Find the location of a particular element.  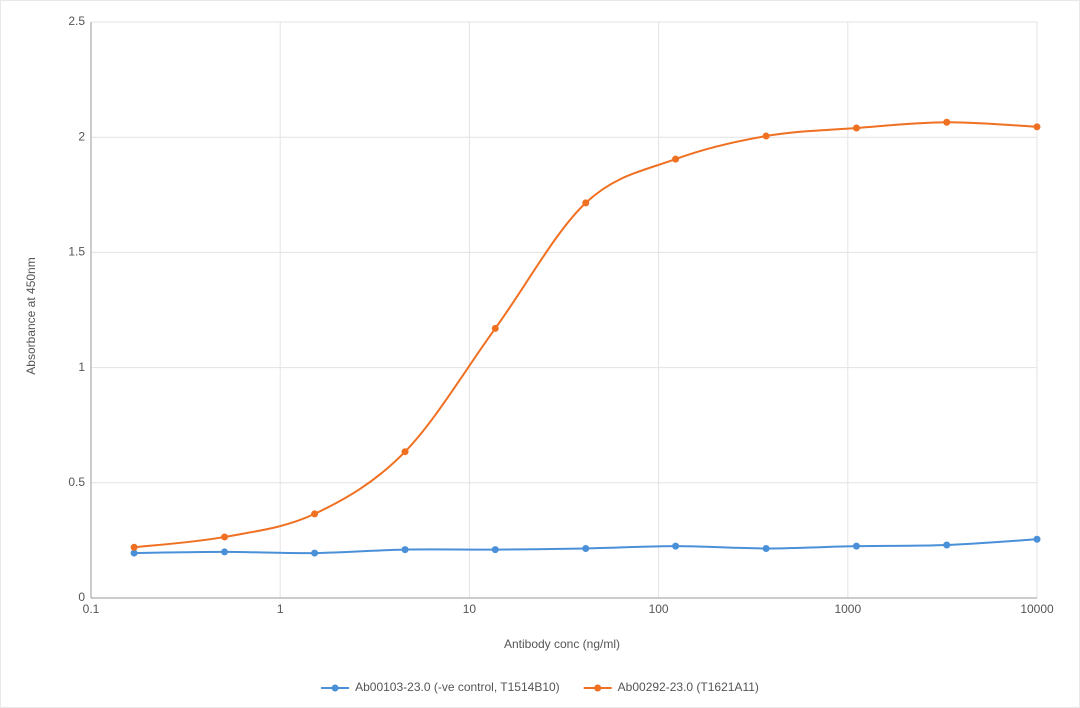

y-tick-label: 2.5 is located at coordinates (76, 21).